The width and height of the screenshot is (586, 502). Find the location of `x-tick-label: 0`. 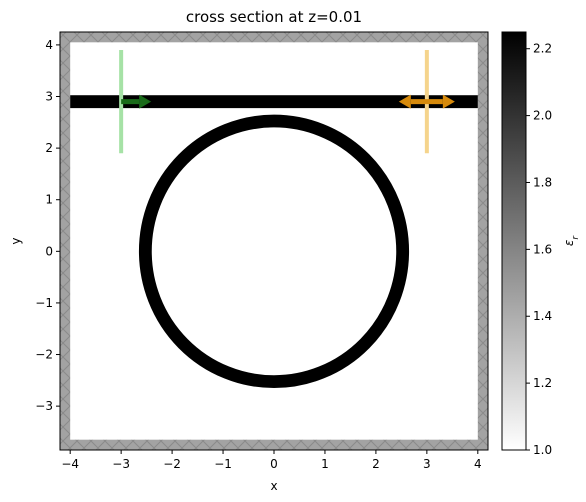

x-tick-label: 0 is located at coordinates (274, 464).